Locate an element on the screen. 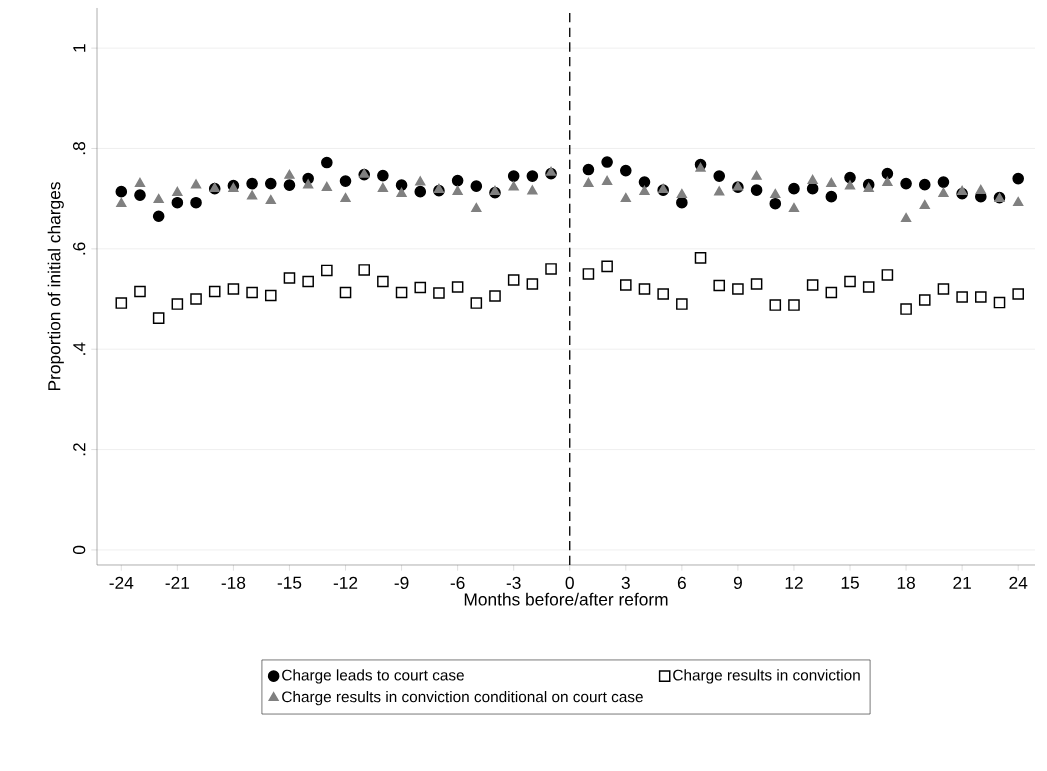 The image size is (1047, 771). x-tick-label: -3 is located at coordinates (513, 582).